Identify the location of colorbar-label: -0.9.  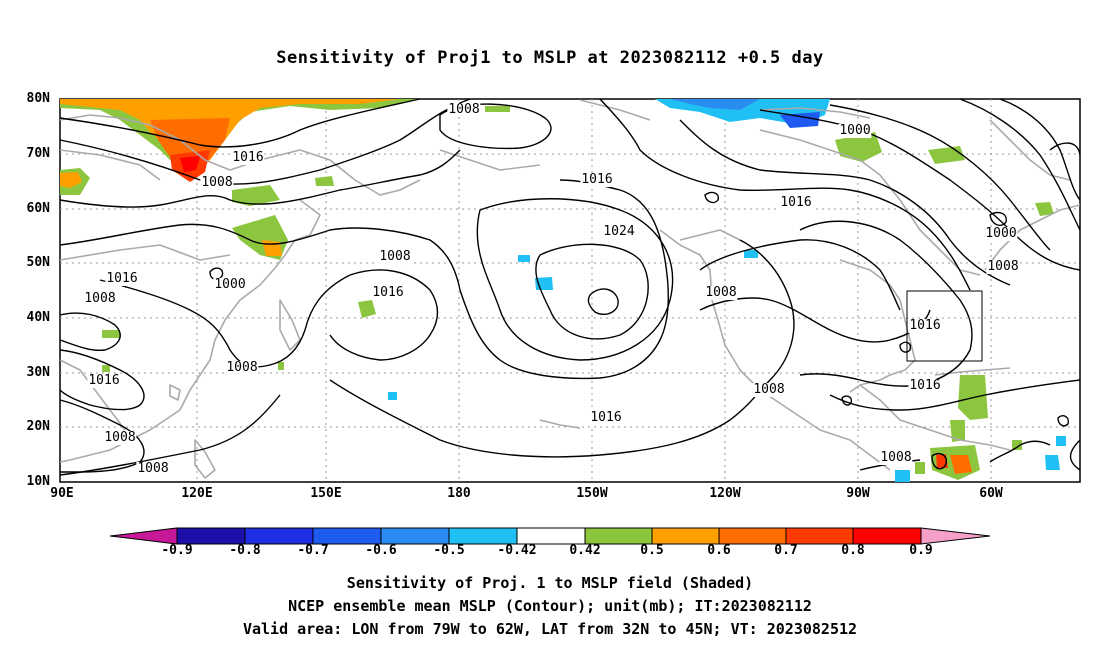
(177, 550).